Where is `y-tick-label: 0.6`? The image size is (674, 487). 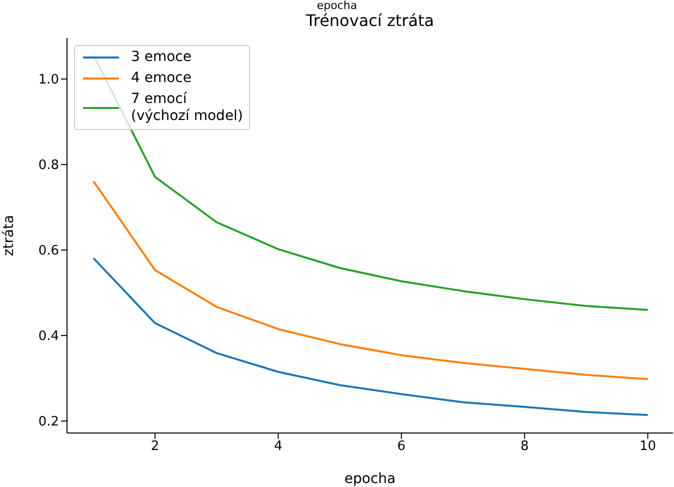
y-tick-label: 0.6 is located at coordinates (48, 251).